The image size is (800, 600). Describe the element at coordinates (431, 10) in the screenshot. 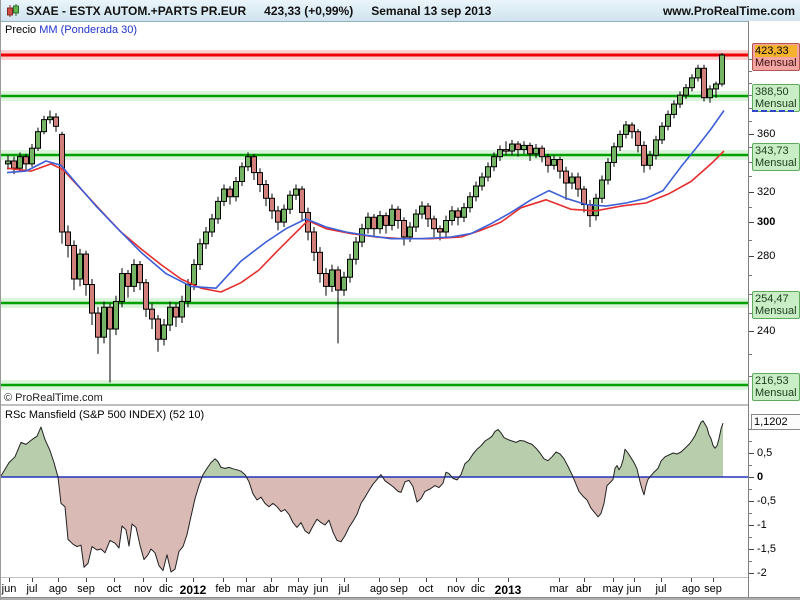

I see `period-and-date: Semanal 13 sep 2013` at that location.